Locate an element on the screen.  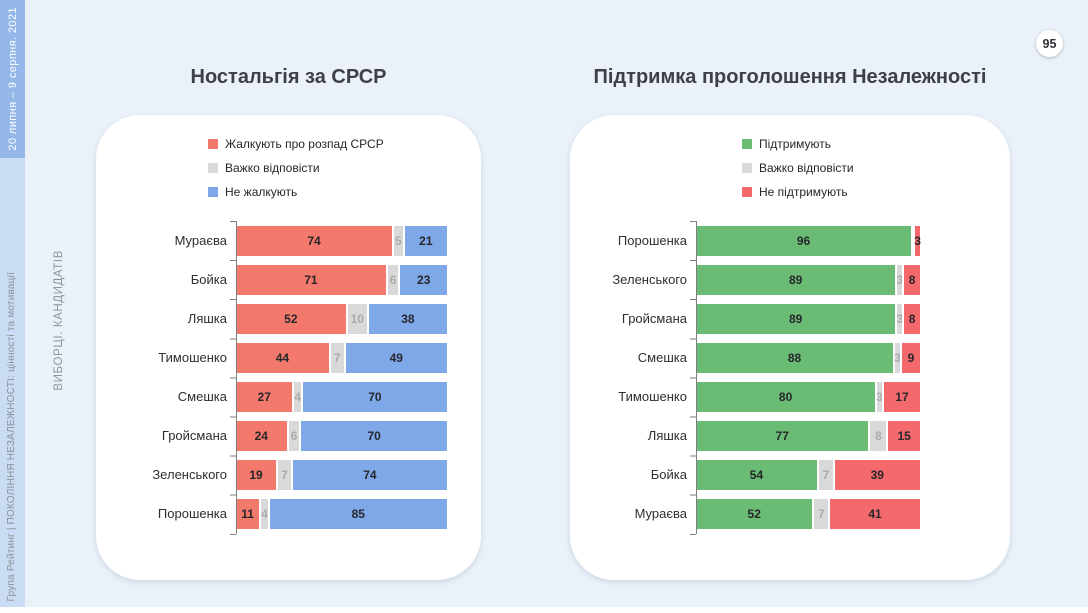
page-number: 95 is located at coordinates (1049, 43).